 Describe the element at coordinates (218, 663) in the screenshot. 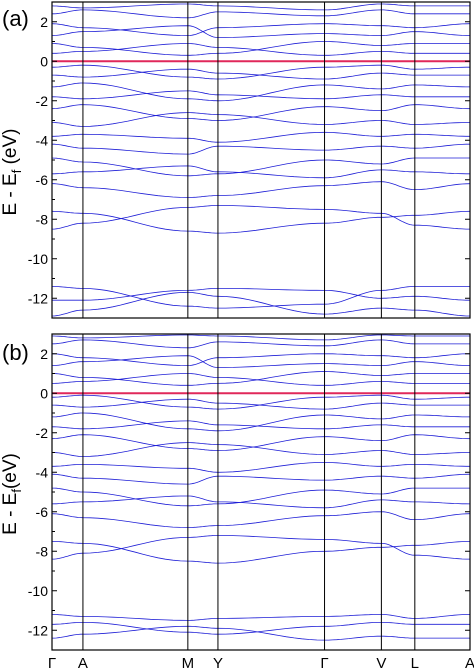

I see `kpoint-label: Y` at that location.